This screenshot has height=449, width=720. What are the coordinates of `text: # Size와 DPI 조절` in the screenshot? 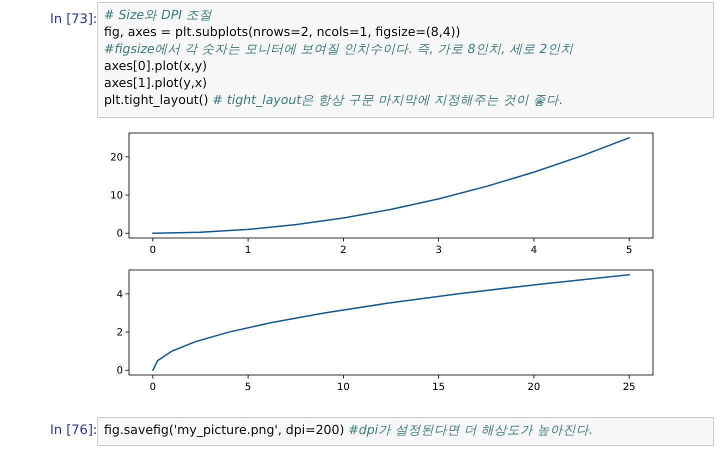 It's located at (158, 14).